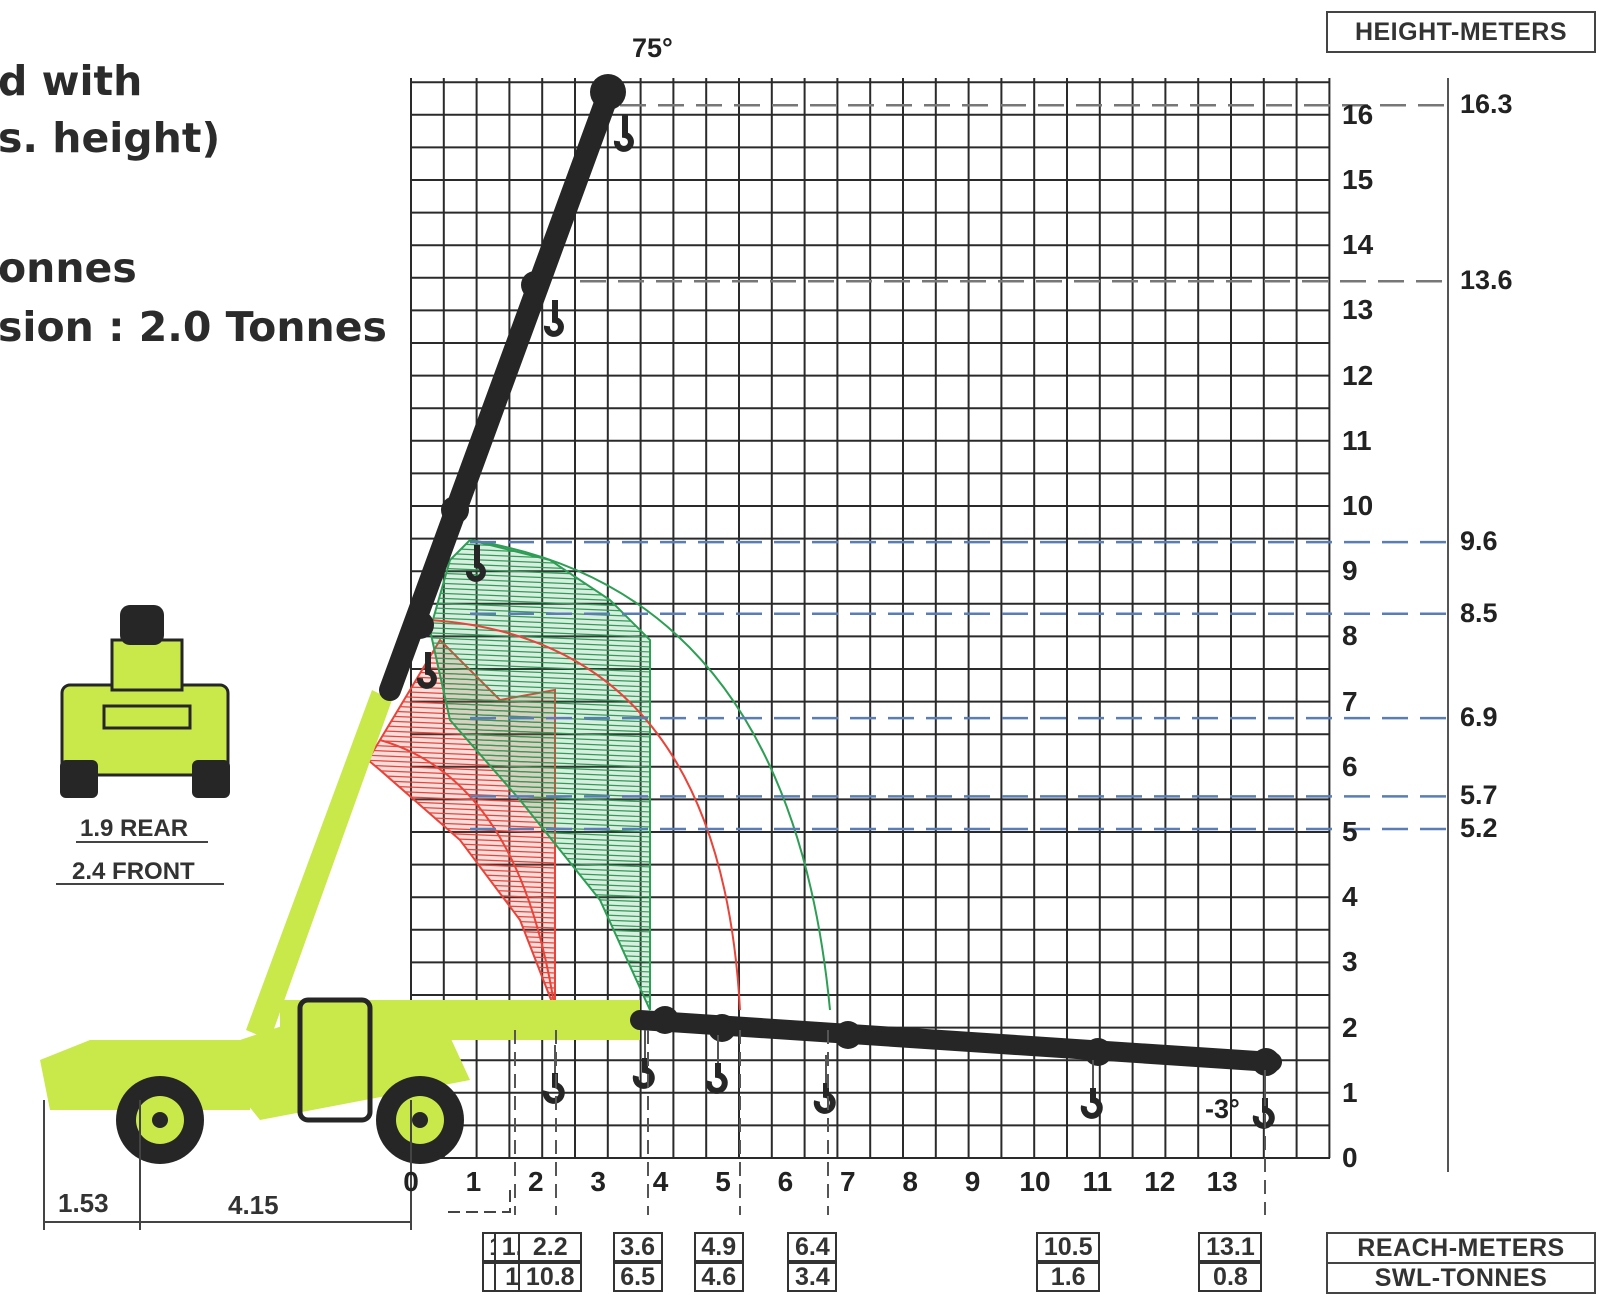  Describe the element at coordinates (134, 828) in the screenshot. I see `rear-track-label: 1.9 REAR` at that location.